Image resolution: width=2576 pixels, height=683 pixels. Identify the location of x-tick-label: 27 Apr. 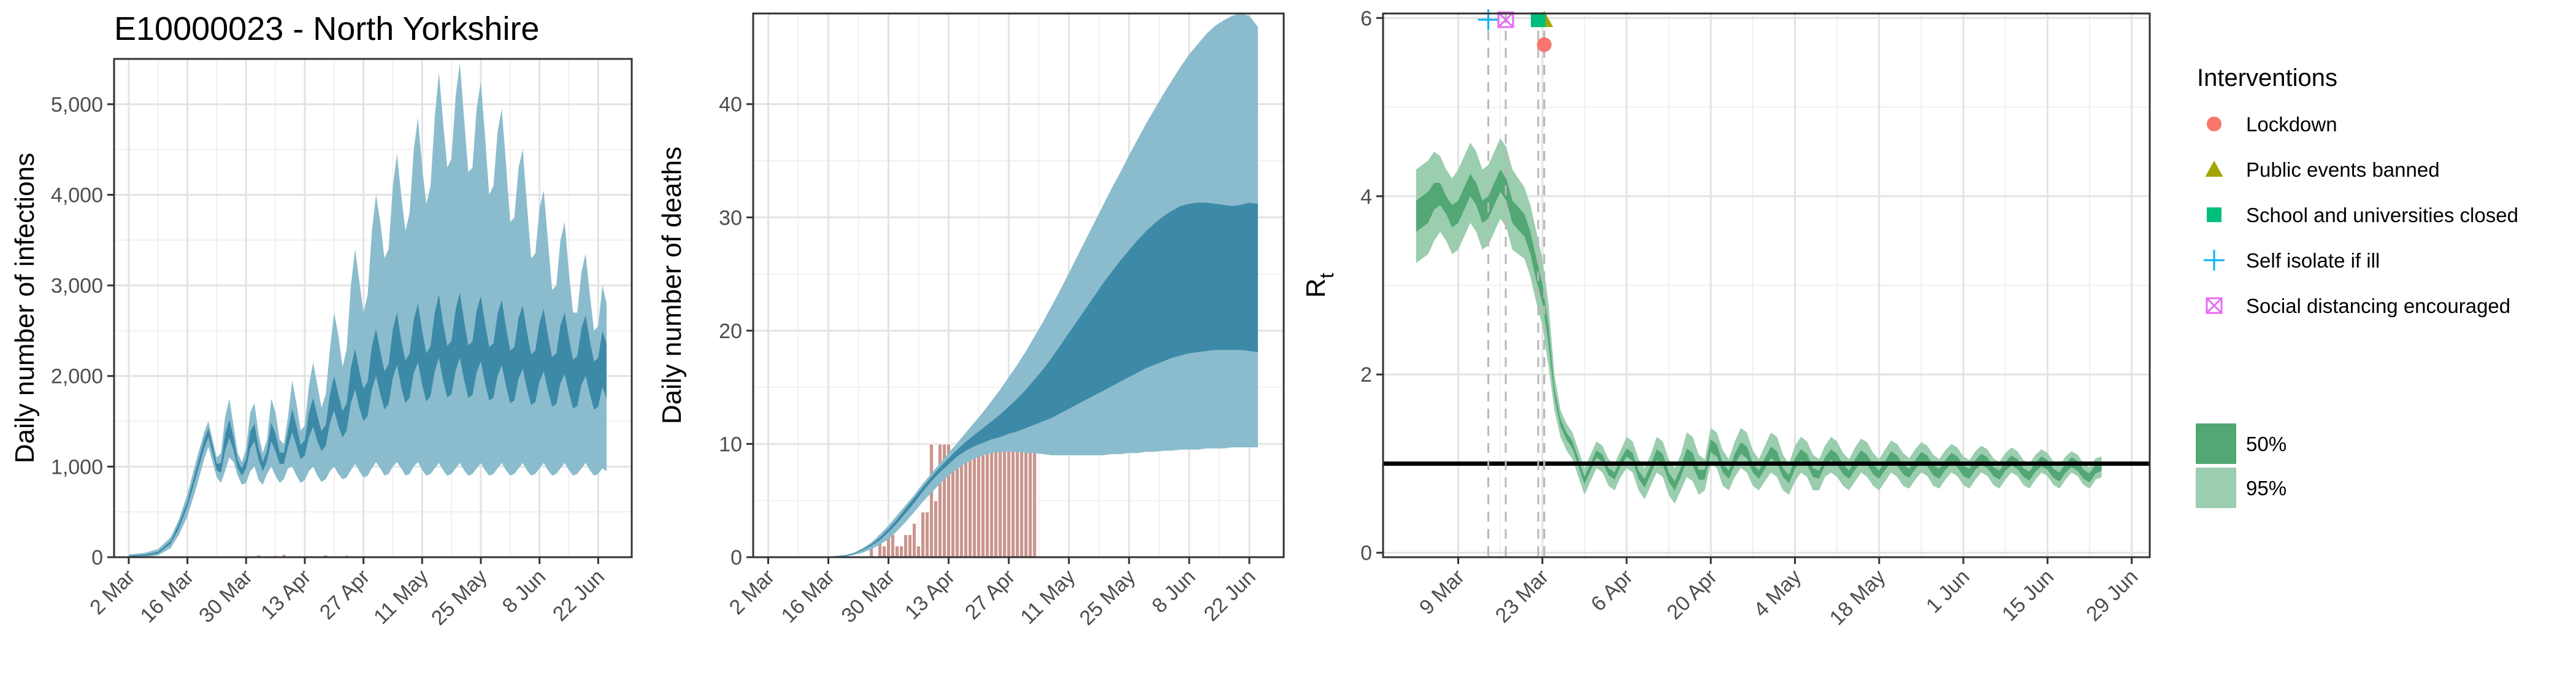
(344, 594).